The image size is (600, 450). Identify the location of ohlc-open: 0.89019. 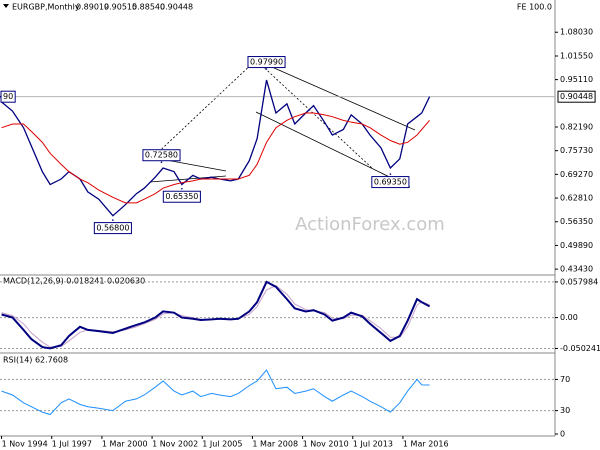
(92, 7).